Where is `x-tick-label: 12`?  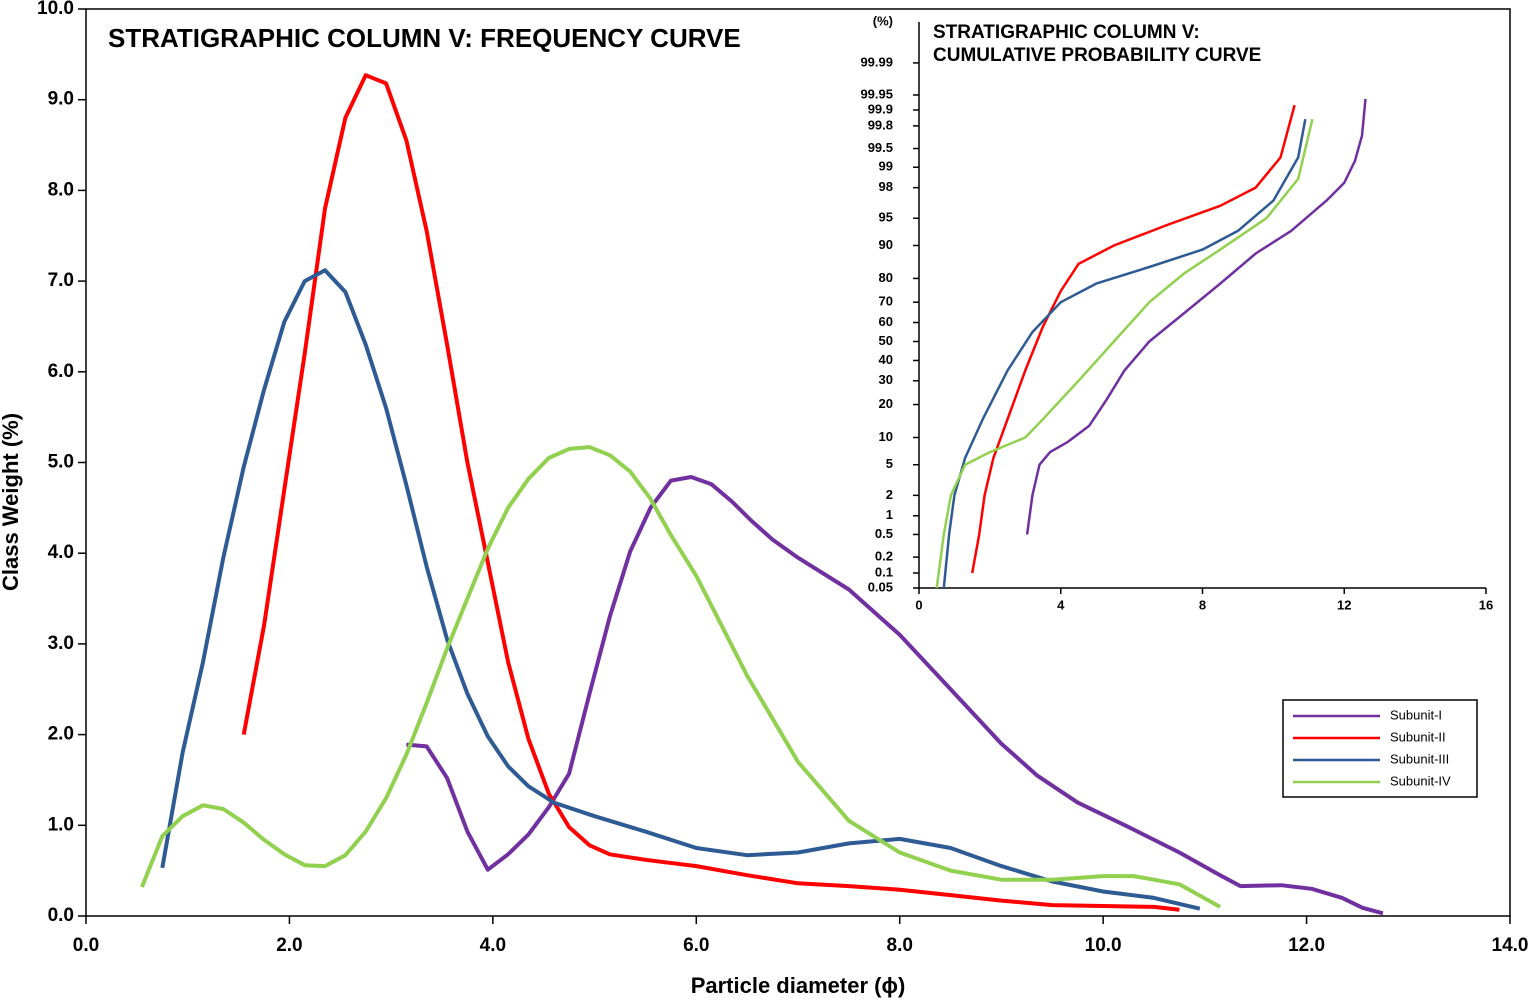 x-tick-label: 12 is located at coordinates (1344, 604).